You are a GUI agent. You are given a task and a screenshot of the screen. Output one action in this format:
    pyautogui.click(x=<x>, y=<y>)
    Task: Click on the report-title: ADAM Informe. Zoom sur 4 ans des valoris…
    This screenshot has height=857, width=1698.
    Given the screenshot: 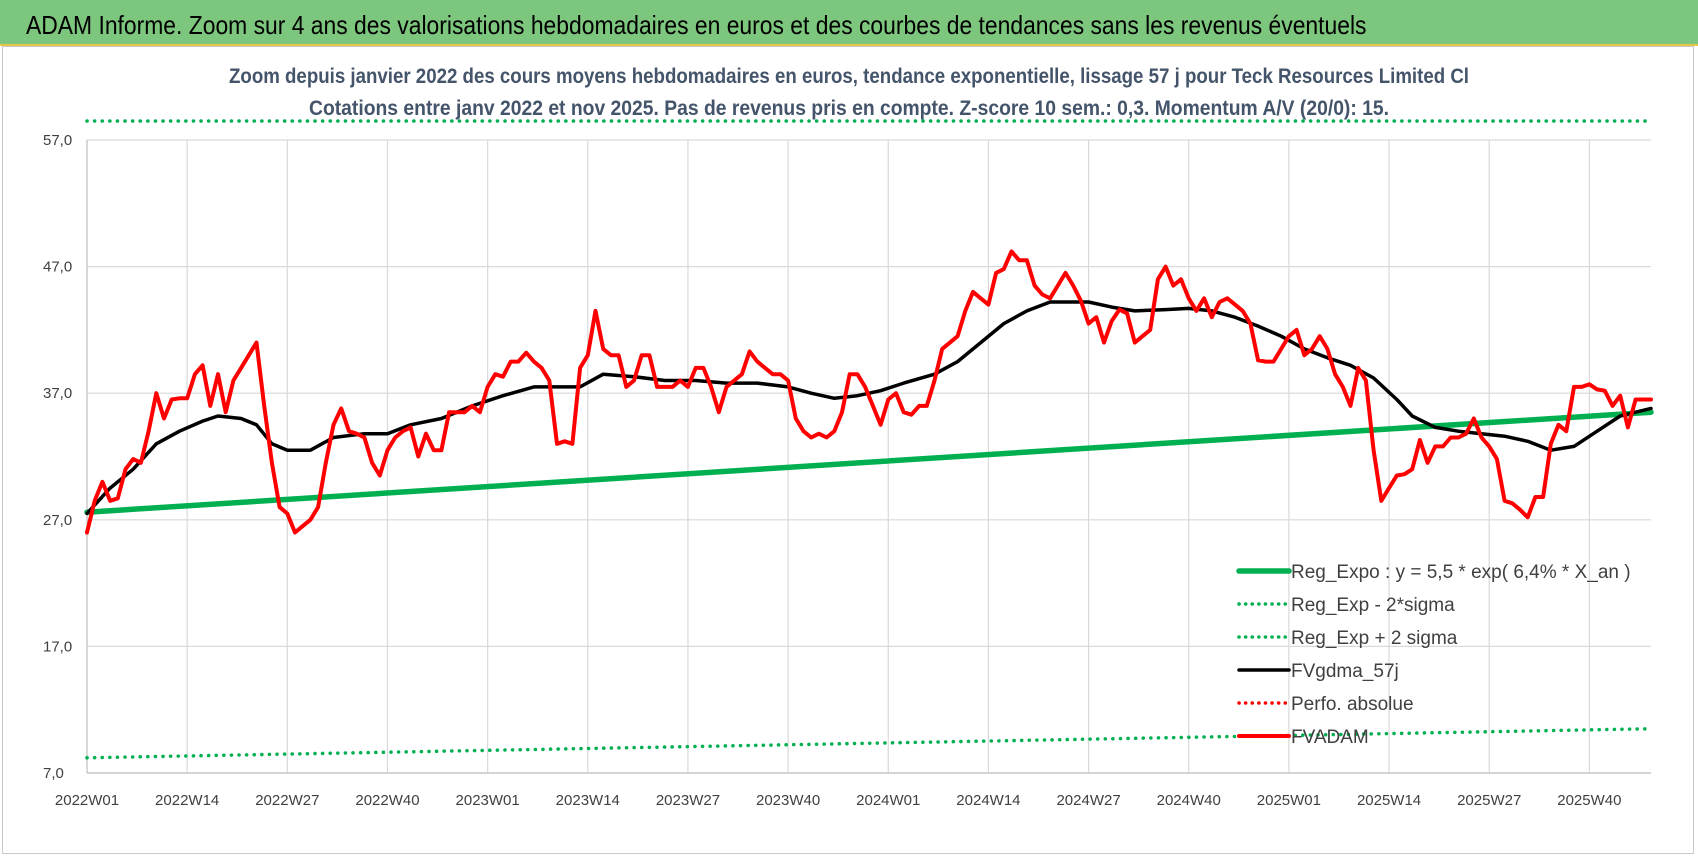 What is the action you would take?
    pyautogui.click(x=696, y=25)
    